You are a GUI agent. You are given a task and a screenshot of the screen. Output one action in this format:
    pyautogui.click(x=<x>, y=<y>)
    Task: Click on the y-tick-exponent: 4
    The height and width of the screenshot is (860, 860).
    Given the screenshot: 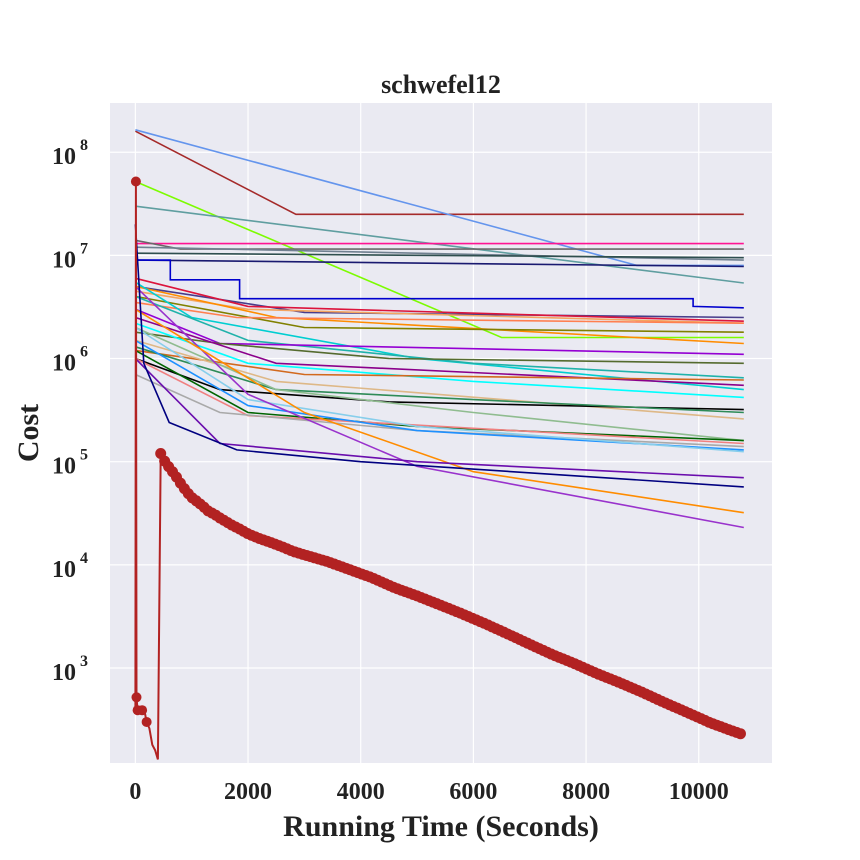 What is the action you would take?
    pyautogui.click(x=84, y=558)
    